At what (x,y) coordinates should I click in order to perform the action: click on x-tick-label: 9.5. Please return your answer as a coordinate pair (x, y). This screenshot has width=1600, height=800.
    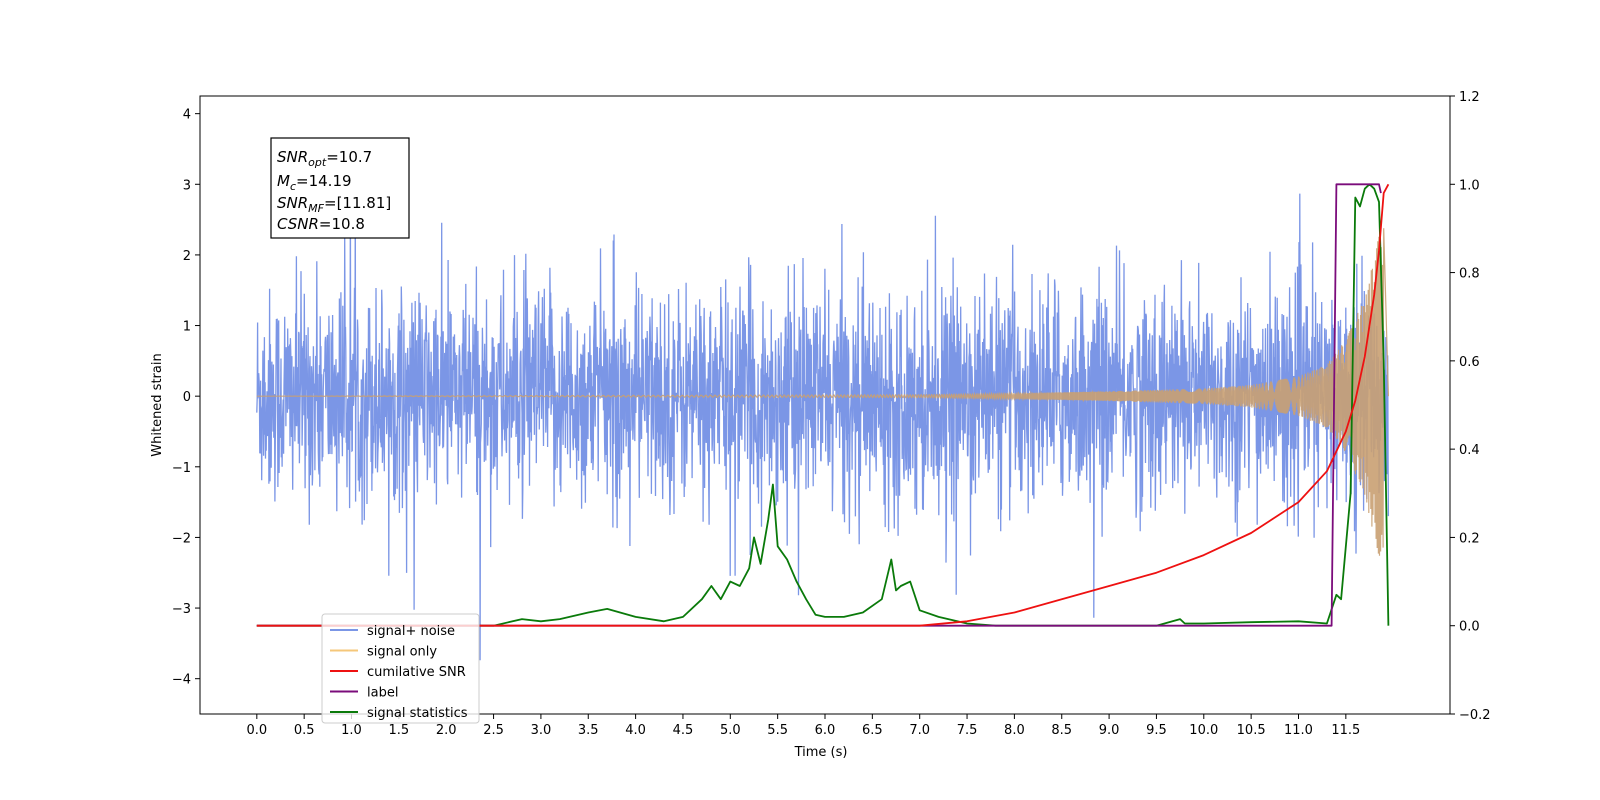
    Looking at the image, I should click on (1156, 730).